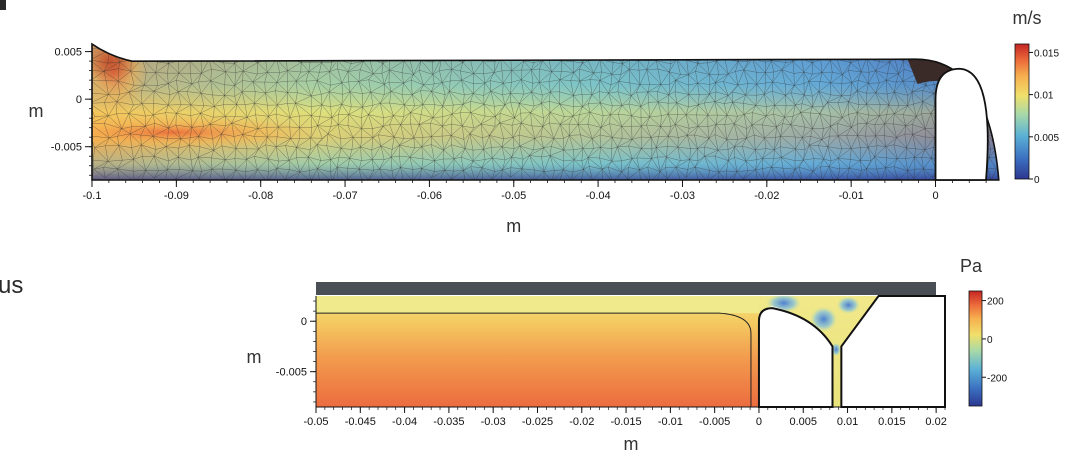 Image resolution: width=1065 pixels, height=455 pixels. I want to click on pressure-colorbar: 200 0 -200, so click(987, 348).